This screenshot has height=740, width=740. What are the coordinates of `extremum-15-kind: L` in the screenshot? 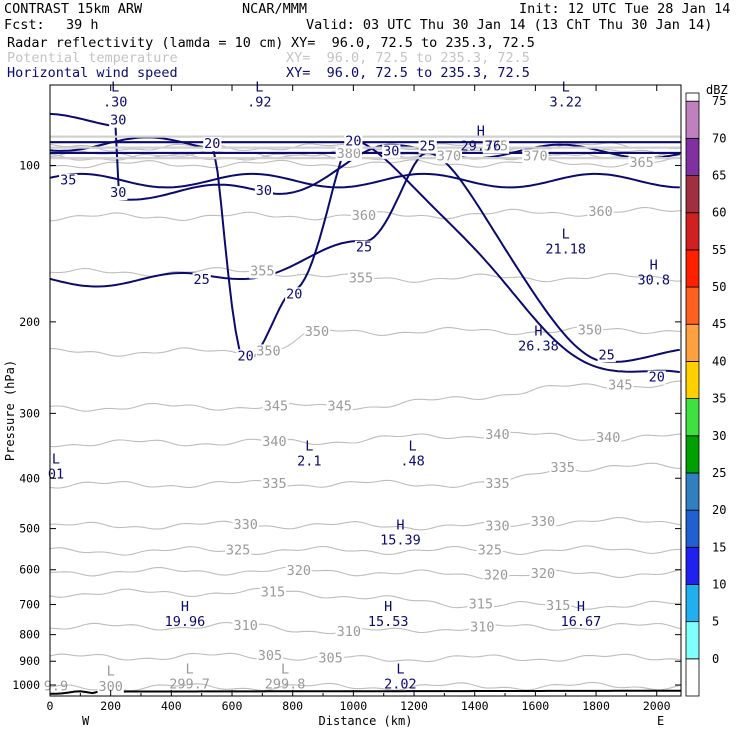 It's located at (285, 669).